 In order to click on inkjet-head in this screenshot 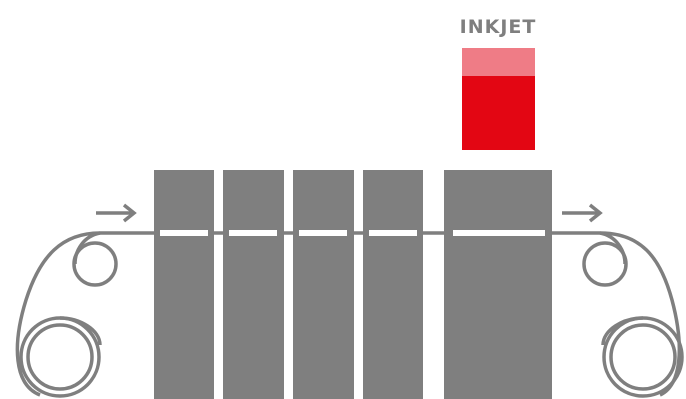, I will do `click(498, 99)`.